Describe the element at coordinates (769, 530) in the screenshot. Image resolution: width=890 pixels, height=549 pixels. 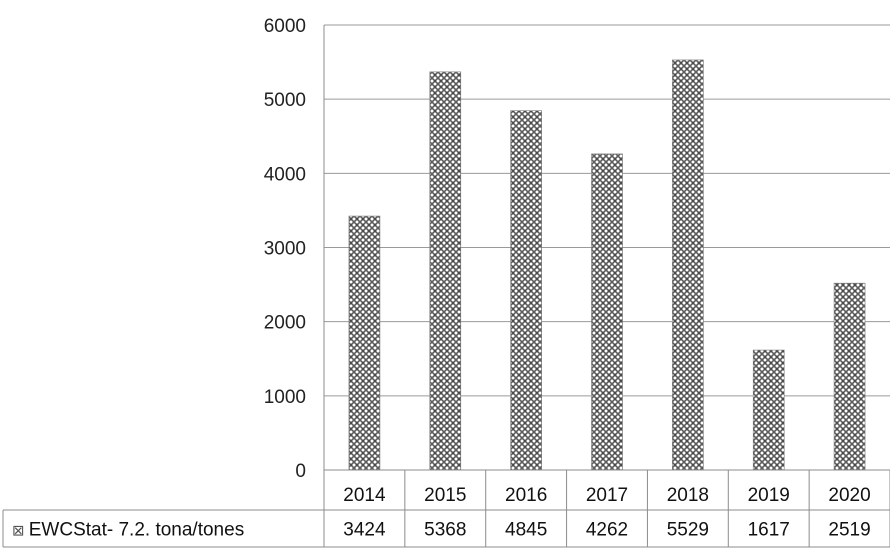
I see `data-value-cell: 1617` at that location.